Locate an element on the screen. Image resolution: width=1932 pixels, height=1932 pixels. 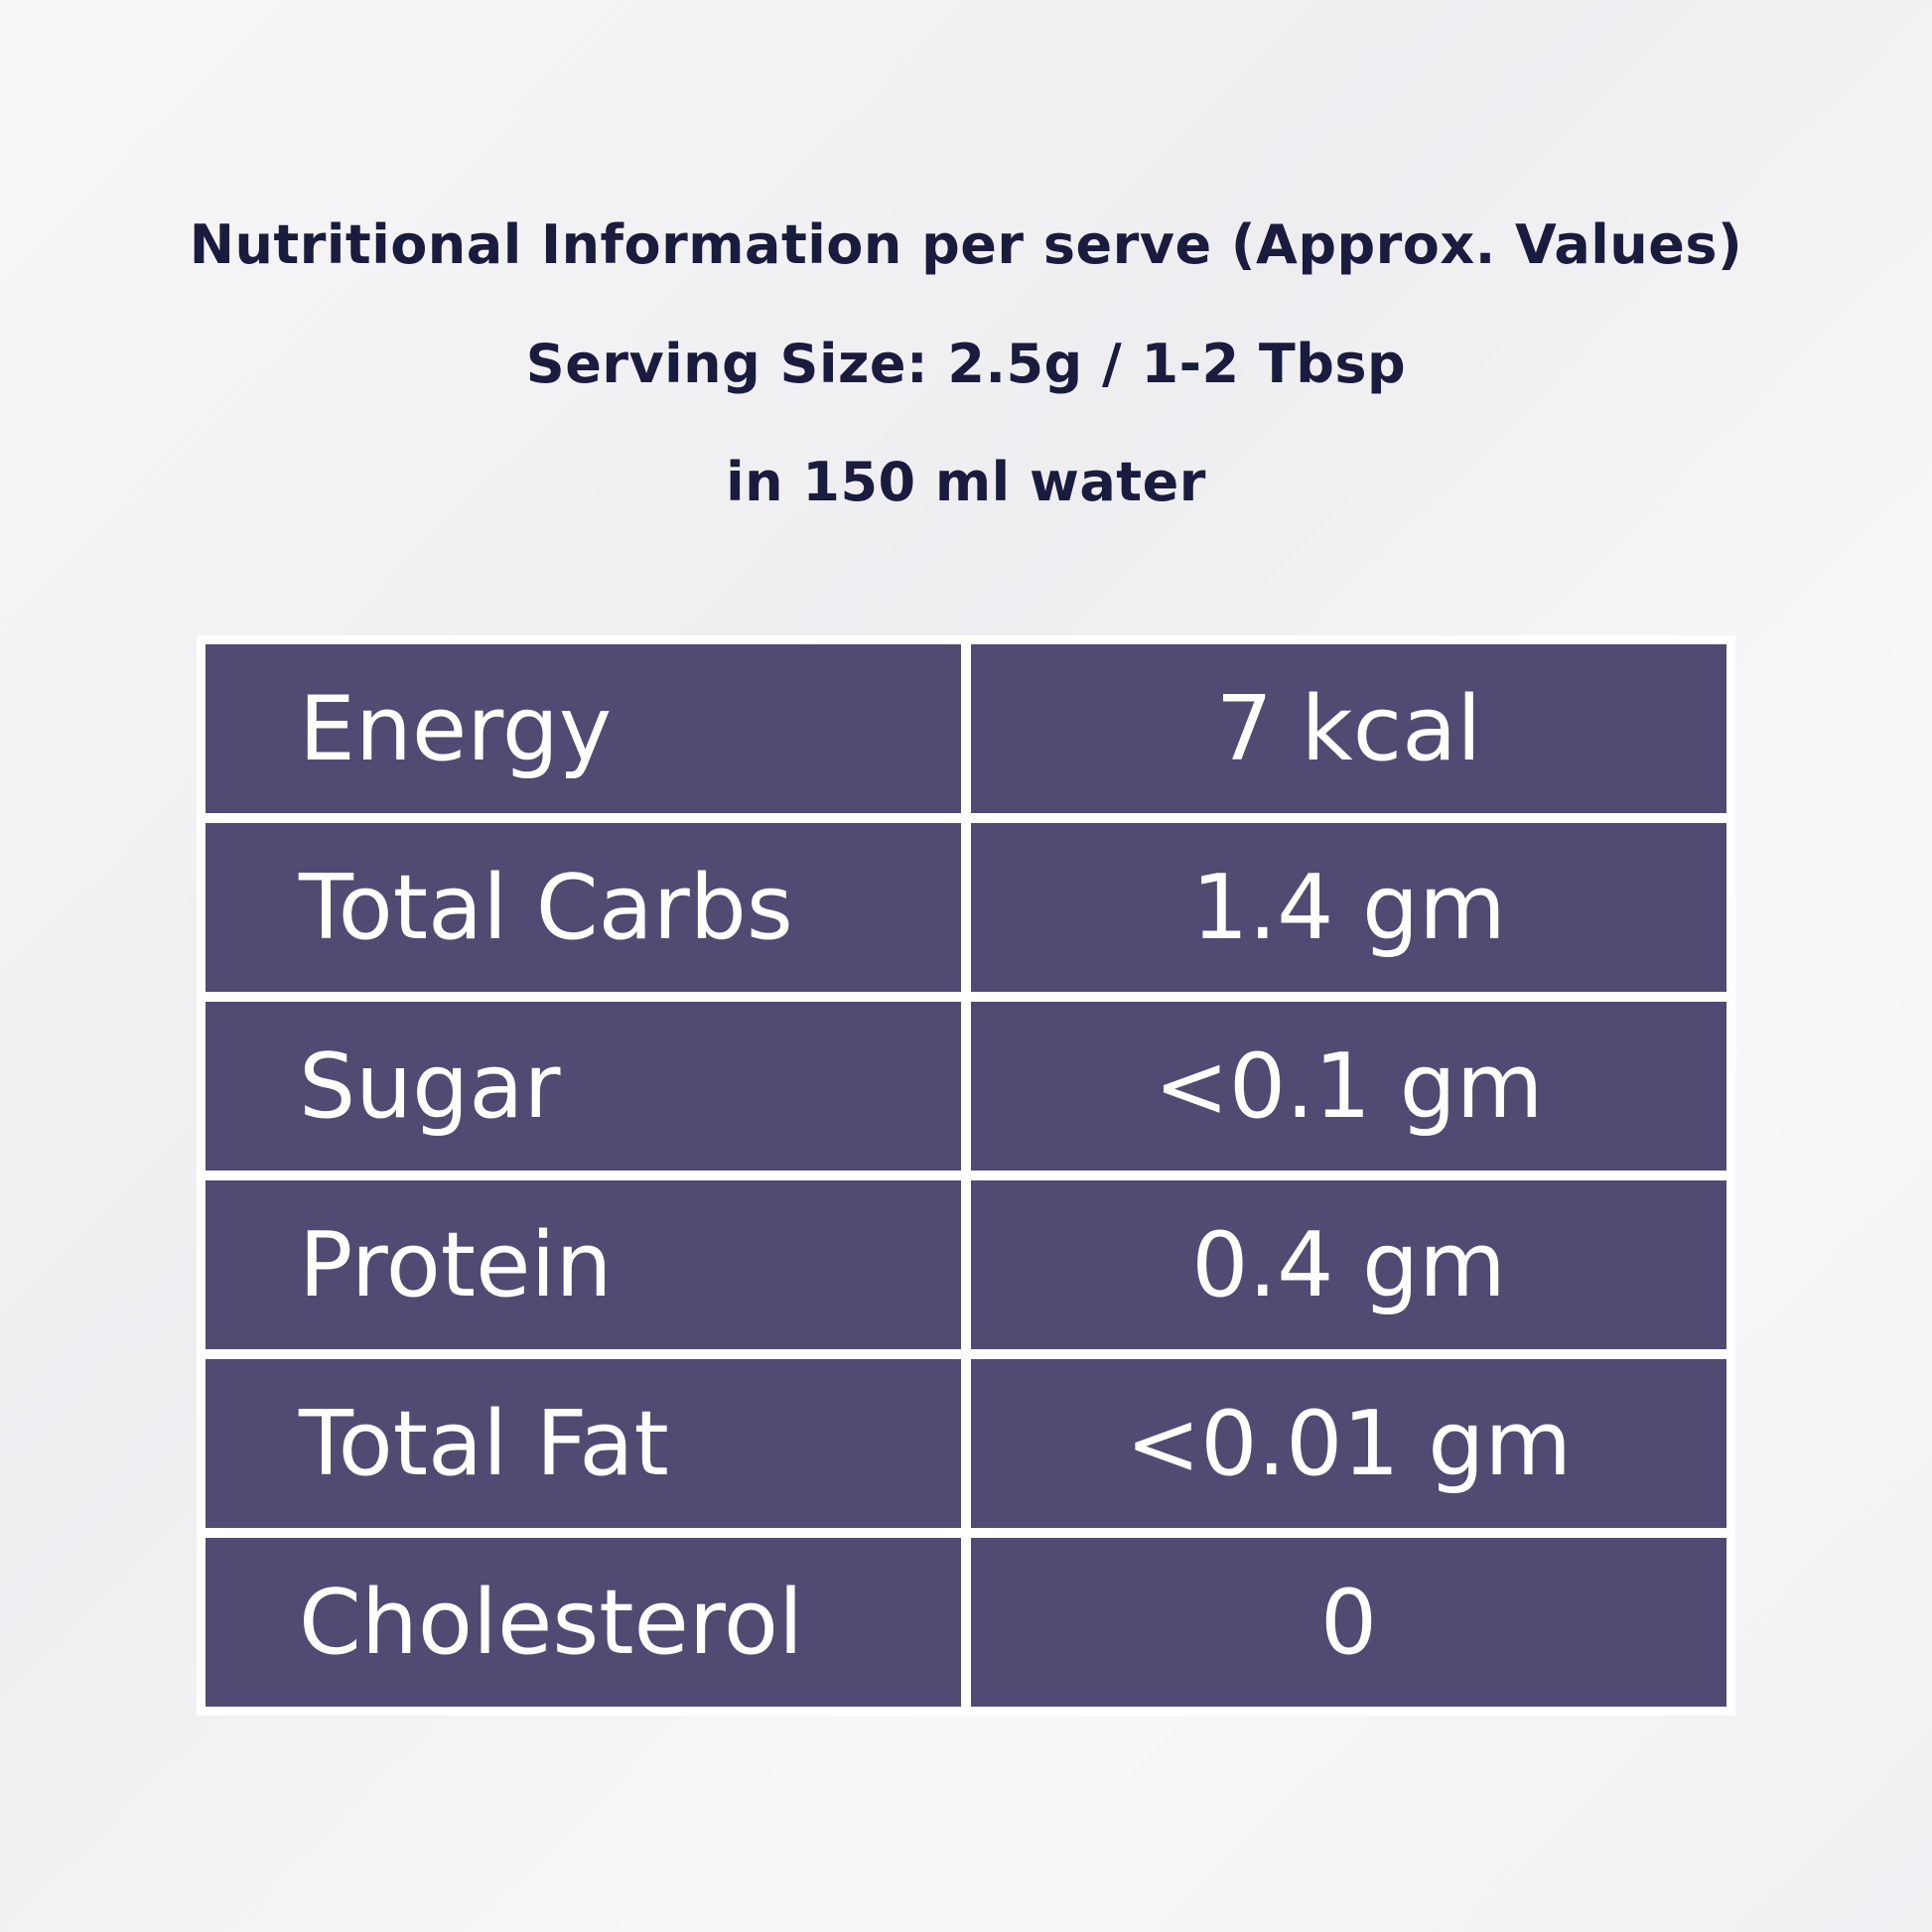
table-row: Cholesterol 0 is located at coordinates (966, 1623).